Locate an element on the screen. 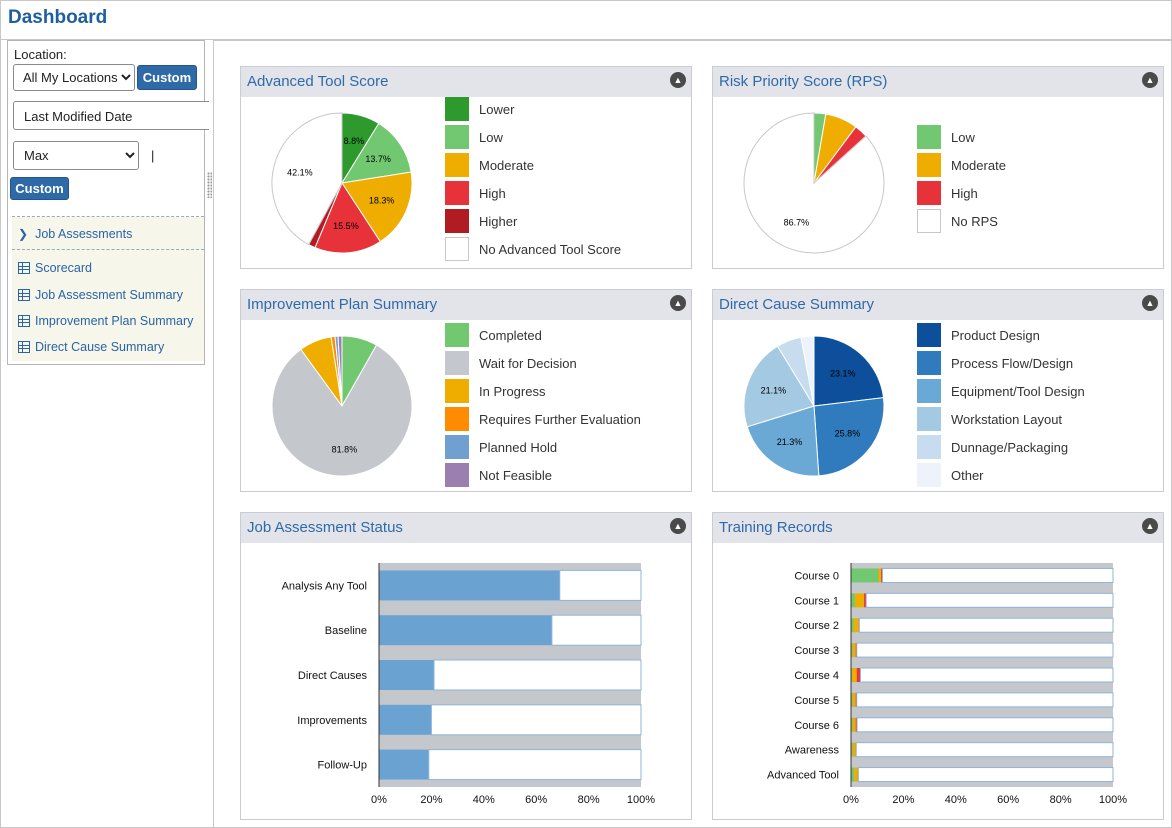 This screenshot has width=1172, height=828. pie-slice-product-design is located at coordinates (849, 371).